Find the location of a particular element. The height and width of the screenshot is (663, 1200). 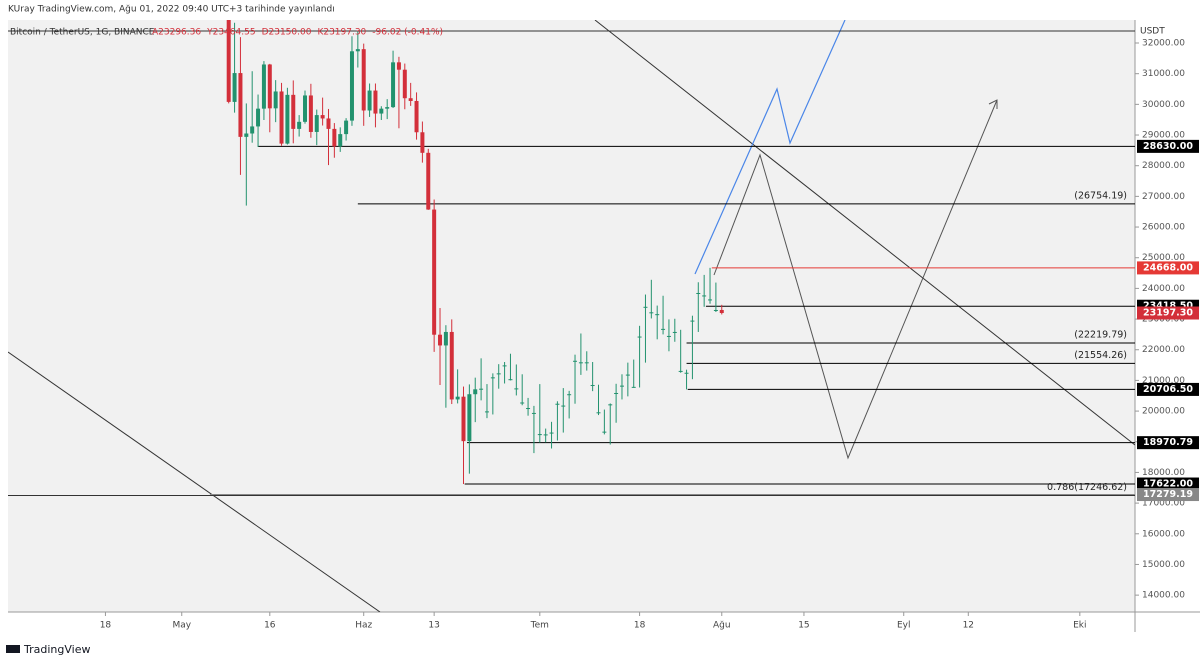

y-tick-label: 27000.00 is located at coordinates (1163, 197).